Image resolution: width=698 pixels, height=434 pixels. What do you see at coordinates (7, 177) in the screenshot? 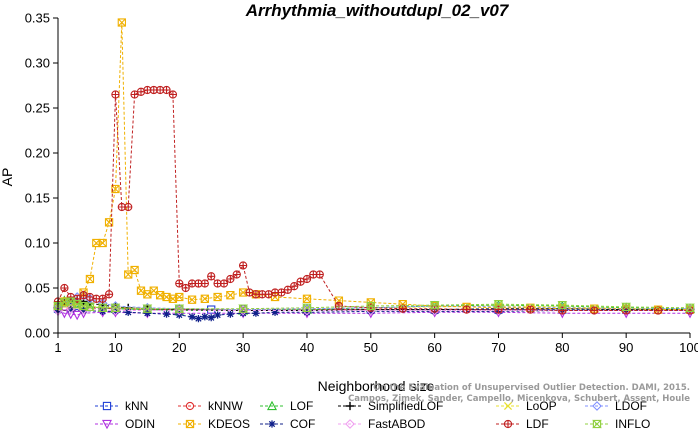
I see `y-axis-label: AP` at bounding box center [7, 177].